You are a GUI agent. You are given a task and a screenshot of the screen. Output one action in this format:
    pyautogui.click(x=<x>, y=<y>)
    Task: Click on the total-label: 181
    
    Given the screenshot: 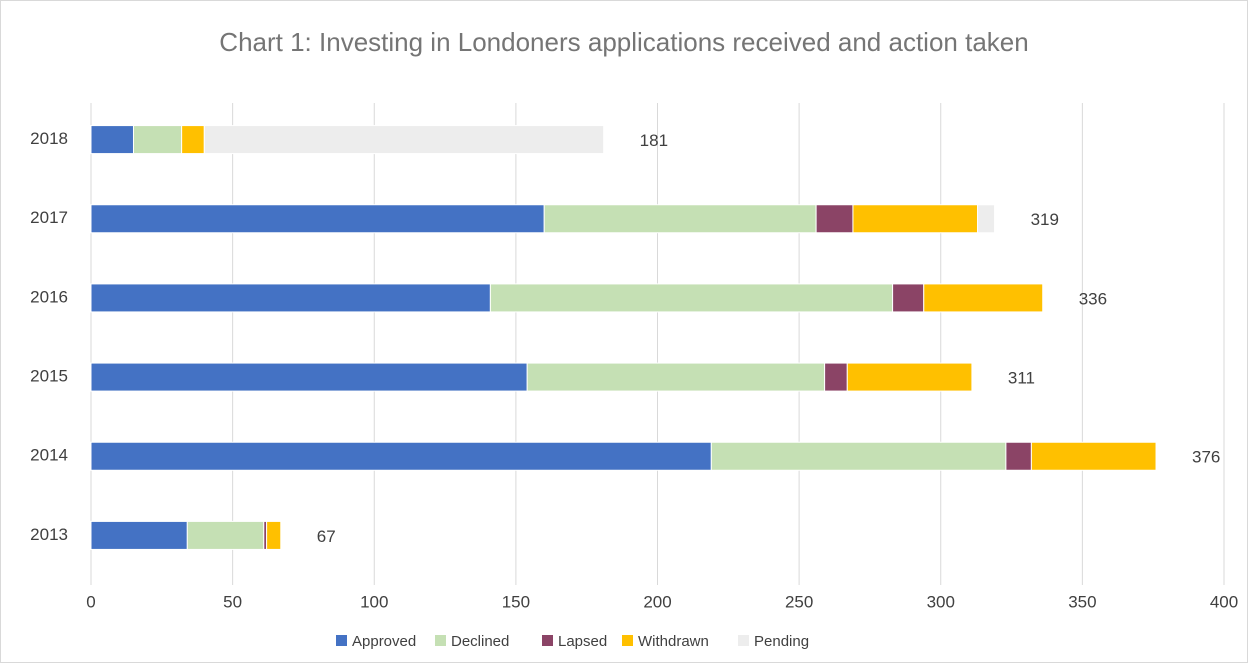 What is the action you would take?
    pyautogui.click(x=654, y=140)
    